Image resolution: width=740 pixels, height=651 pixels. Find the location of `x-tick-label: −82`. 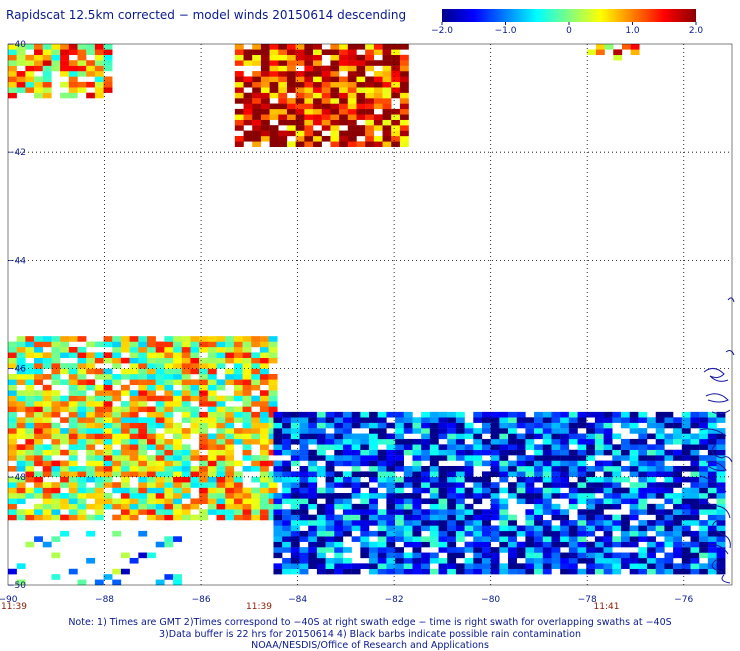

x-tick-label: −82 is located at coordinates (394, 600).